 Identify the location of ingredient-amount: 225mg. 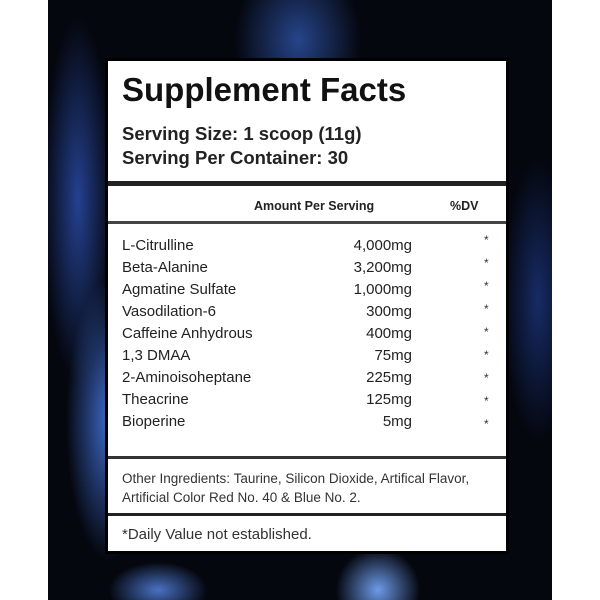
(389, 377).